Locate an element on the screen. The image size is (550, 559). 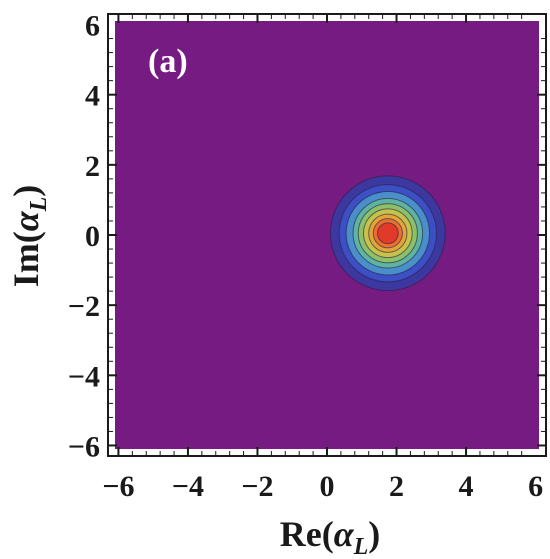
y-axis-label-close: ) is located at coordinates (26, 191).